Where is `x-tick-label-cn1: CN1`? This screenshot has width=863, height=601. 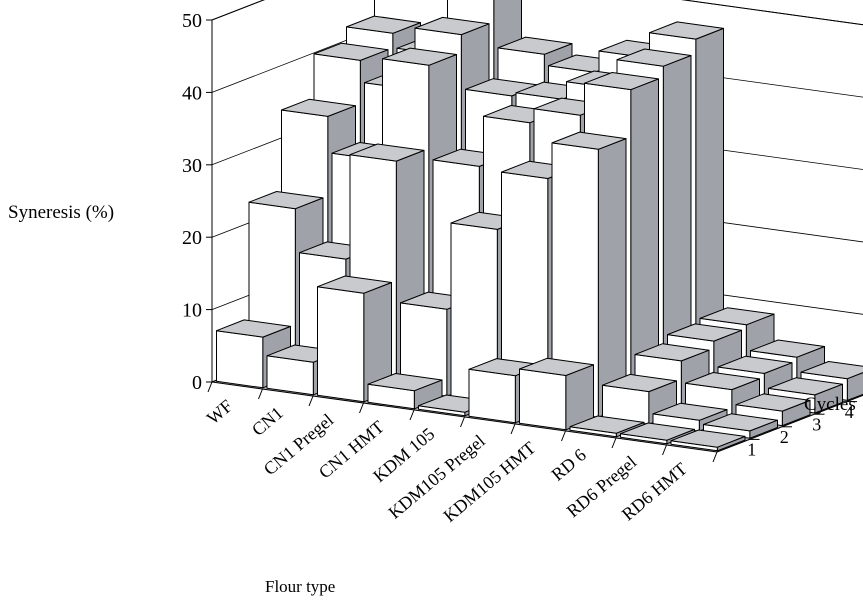 x-tick-label-cn1: CN1 is located at coordinates (267, 421).